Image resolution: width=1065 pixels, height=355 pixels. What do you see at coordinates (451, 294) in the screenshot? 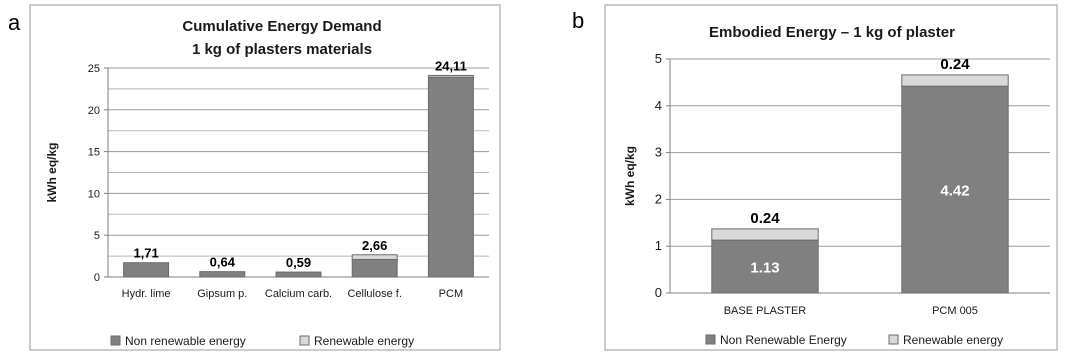
I see `x-category-label-pcm: PCM` at bounding box center [451, 294].